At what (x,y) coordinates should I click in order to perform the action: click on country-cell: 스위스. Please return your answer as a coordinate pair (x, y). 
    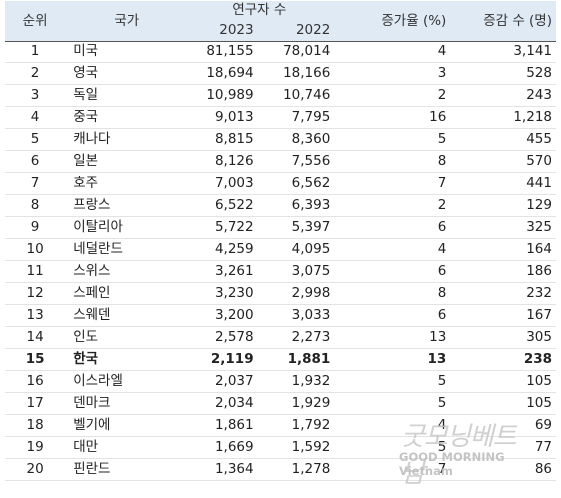
    Looking at the image, I should click on (127, 271).